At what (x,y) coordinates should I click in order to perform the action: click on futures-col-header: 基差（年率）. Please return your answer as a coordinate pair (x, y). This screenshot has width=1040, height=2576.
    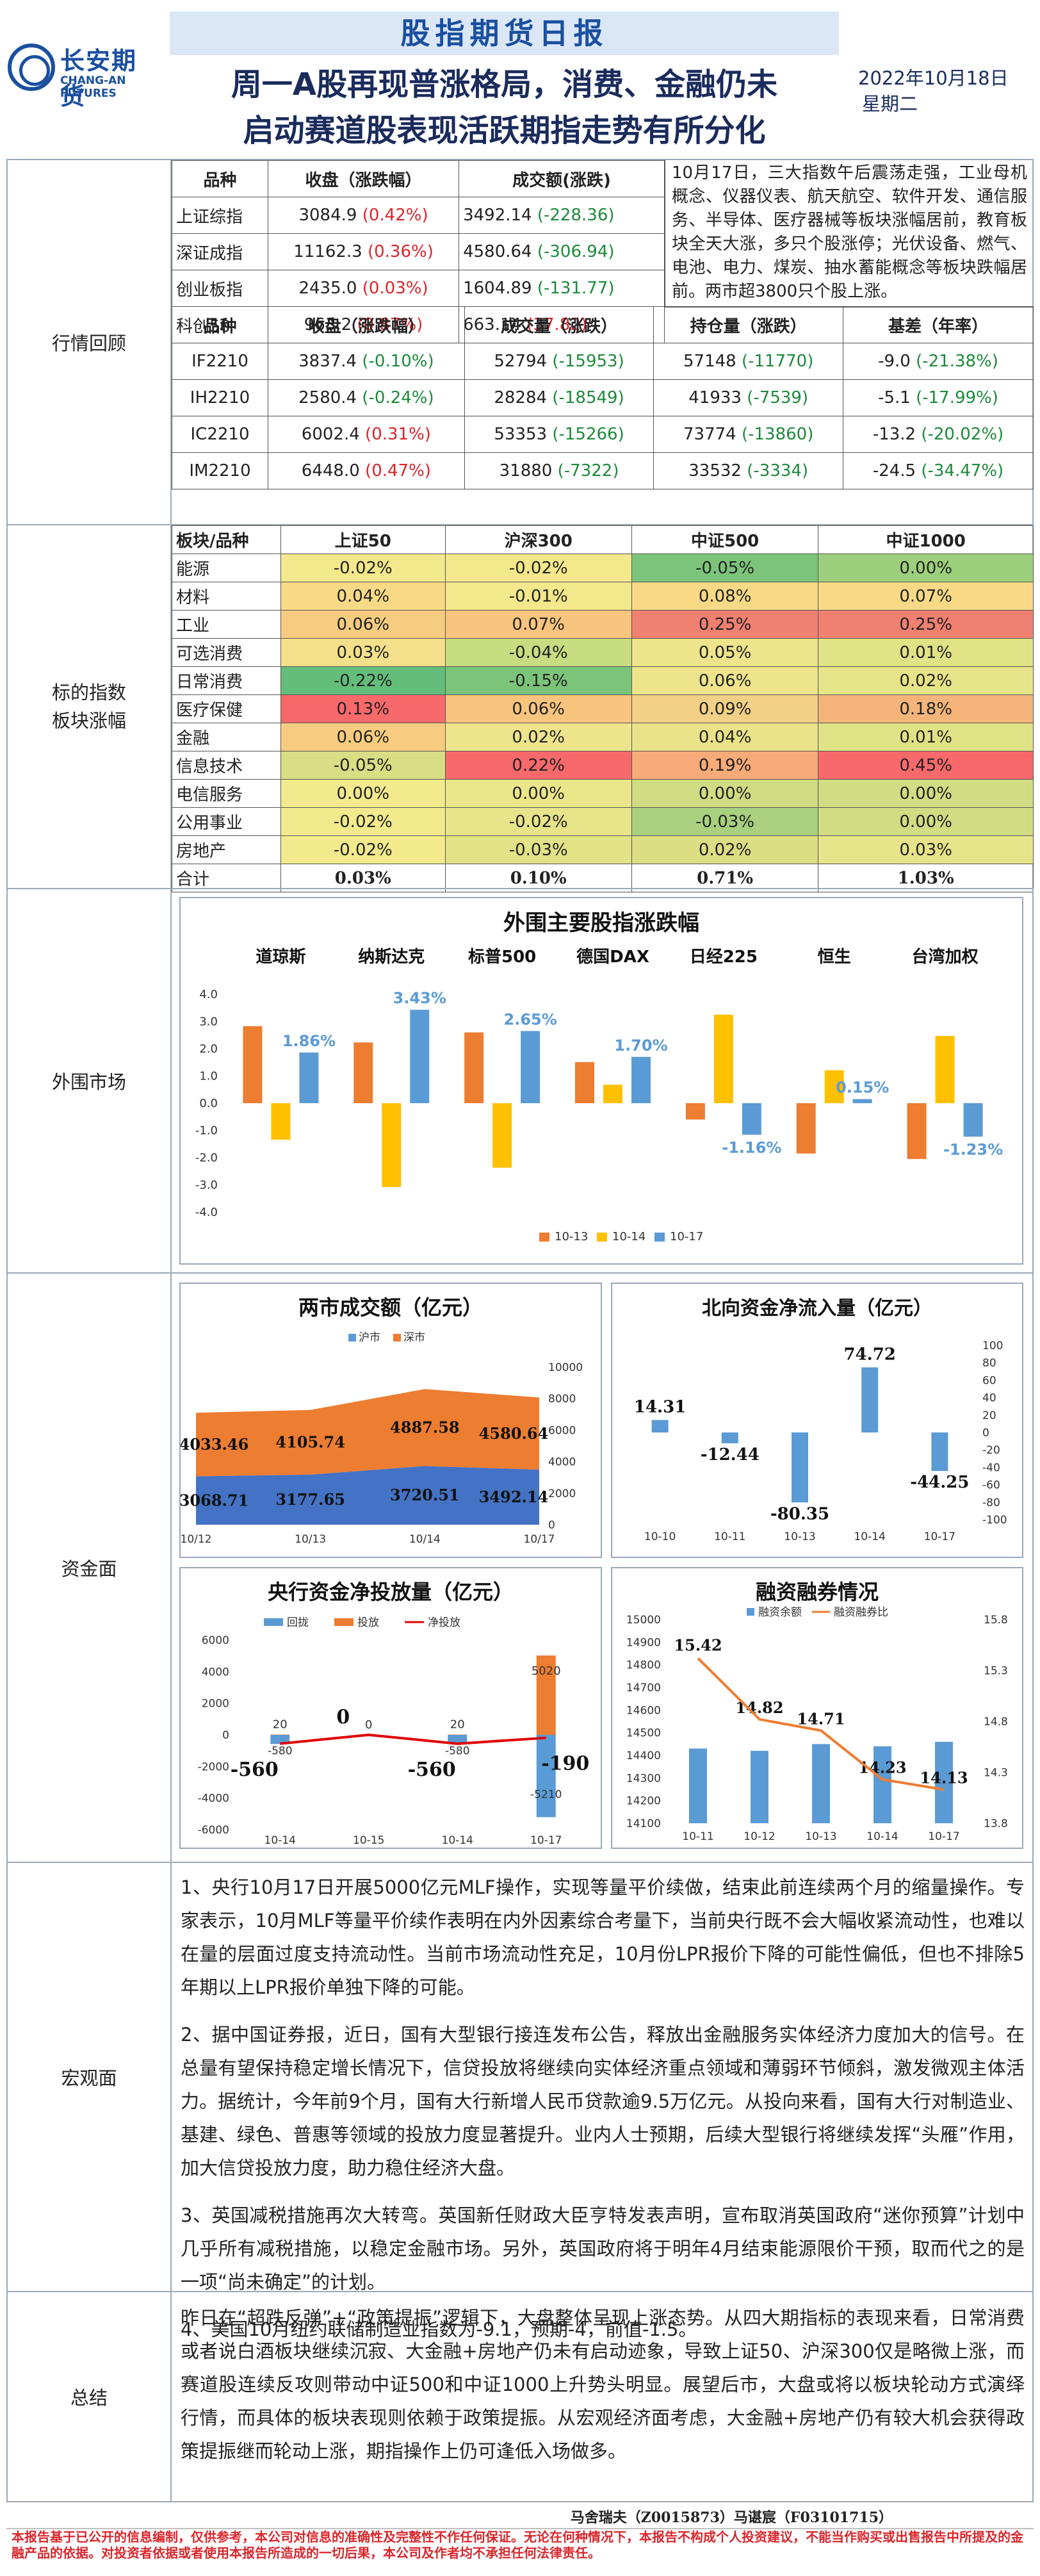
    Looking at the image, I should click on (938, 324).